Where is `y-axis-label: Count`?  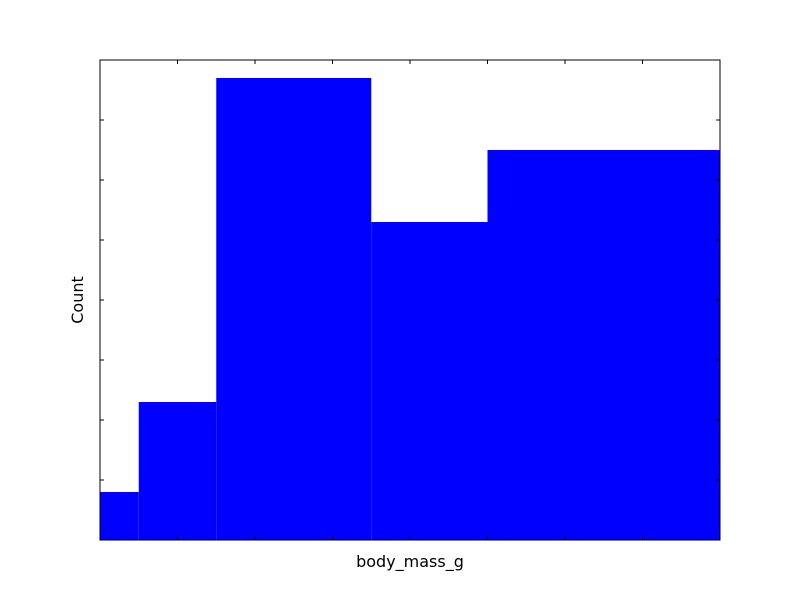 y-axis-label: Count is located at coordinates (77, 300).